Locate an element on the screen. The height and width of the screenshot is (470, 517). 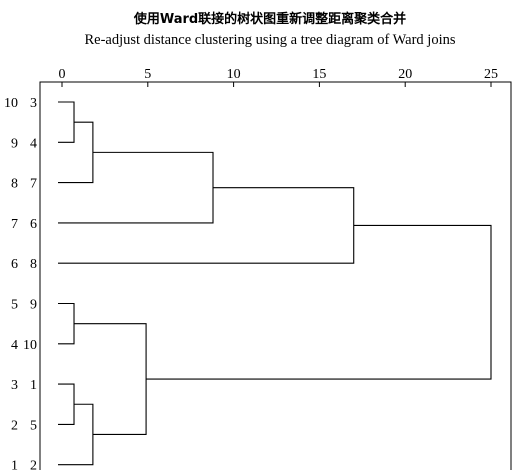
leaf-case-label: 6 is located at coordinates (33, 224).